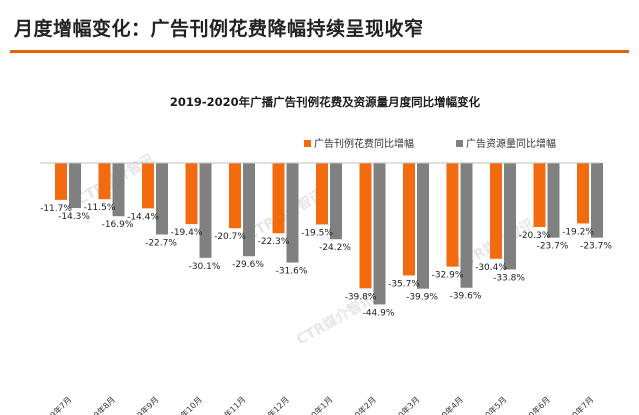  I want to click on legend-label-series-1: 广告刊例花费同比增幅, so click(364, 143).